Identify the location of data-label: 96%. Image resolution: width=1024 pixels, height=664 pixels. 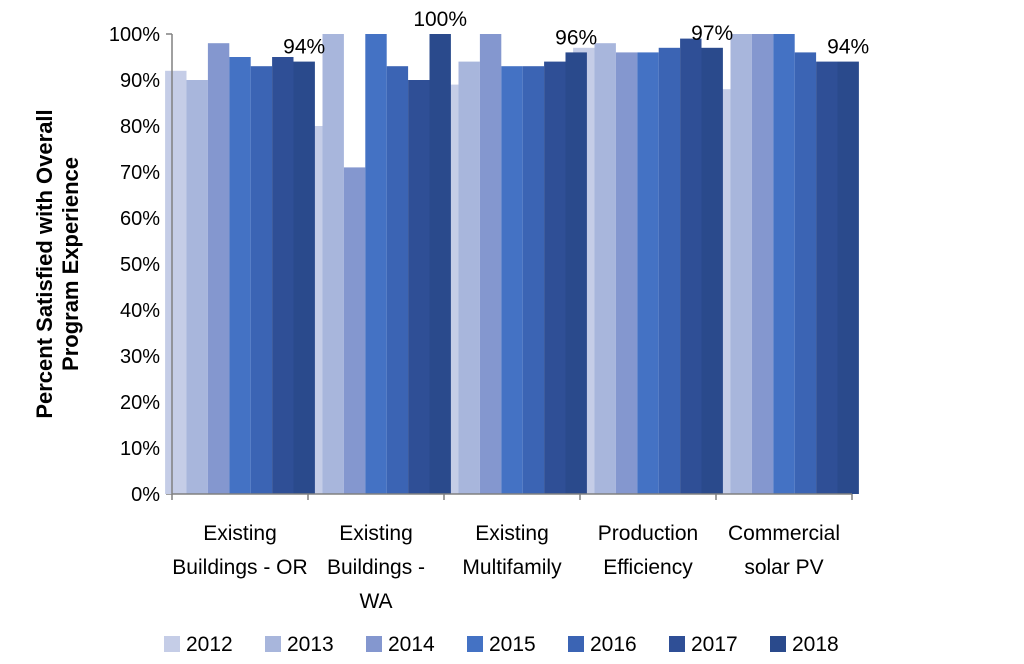
(576, 37).